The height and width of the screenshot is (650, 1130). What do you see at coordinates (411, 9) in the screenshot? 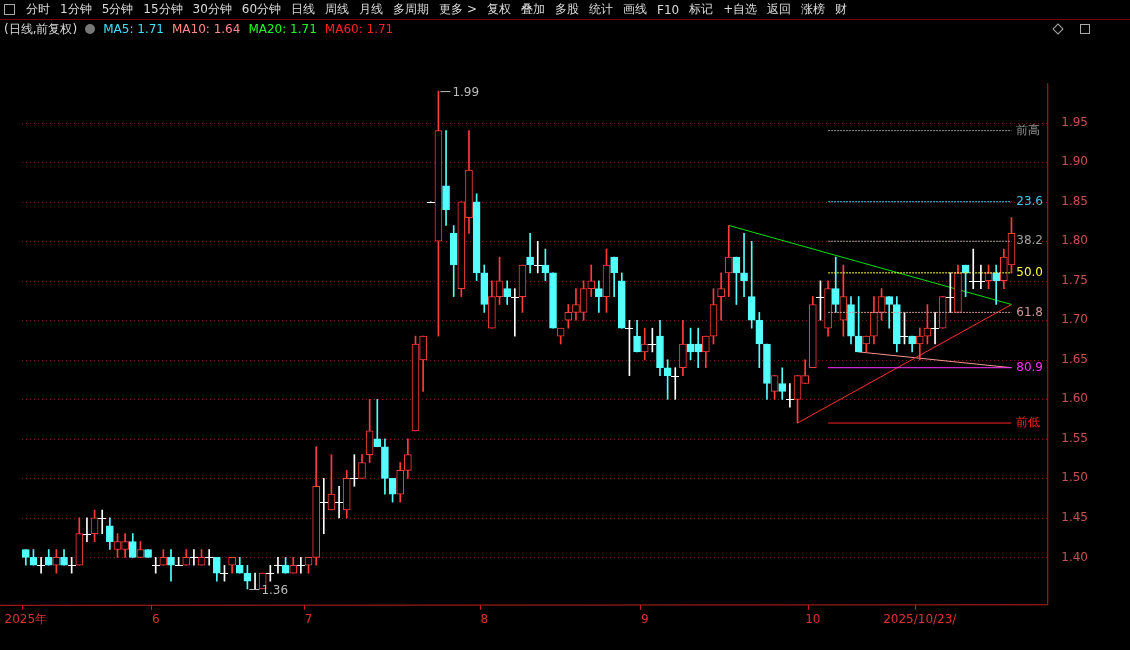
I see `text: 多周期` at bounding box center [411, 9].